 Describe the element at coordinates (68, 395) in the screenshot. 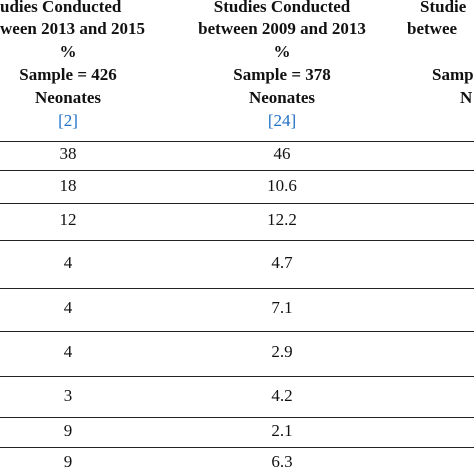

I see `cell: 3` at that location.